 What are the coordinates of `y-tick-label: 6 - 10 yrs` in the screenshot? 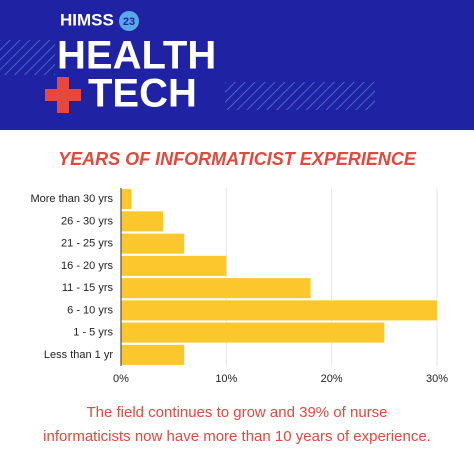 It's located at (90, 310).